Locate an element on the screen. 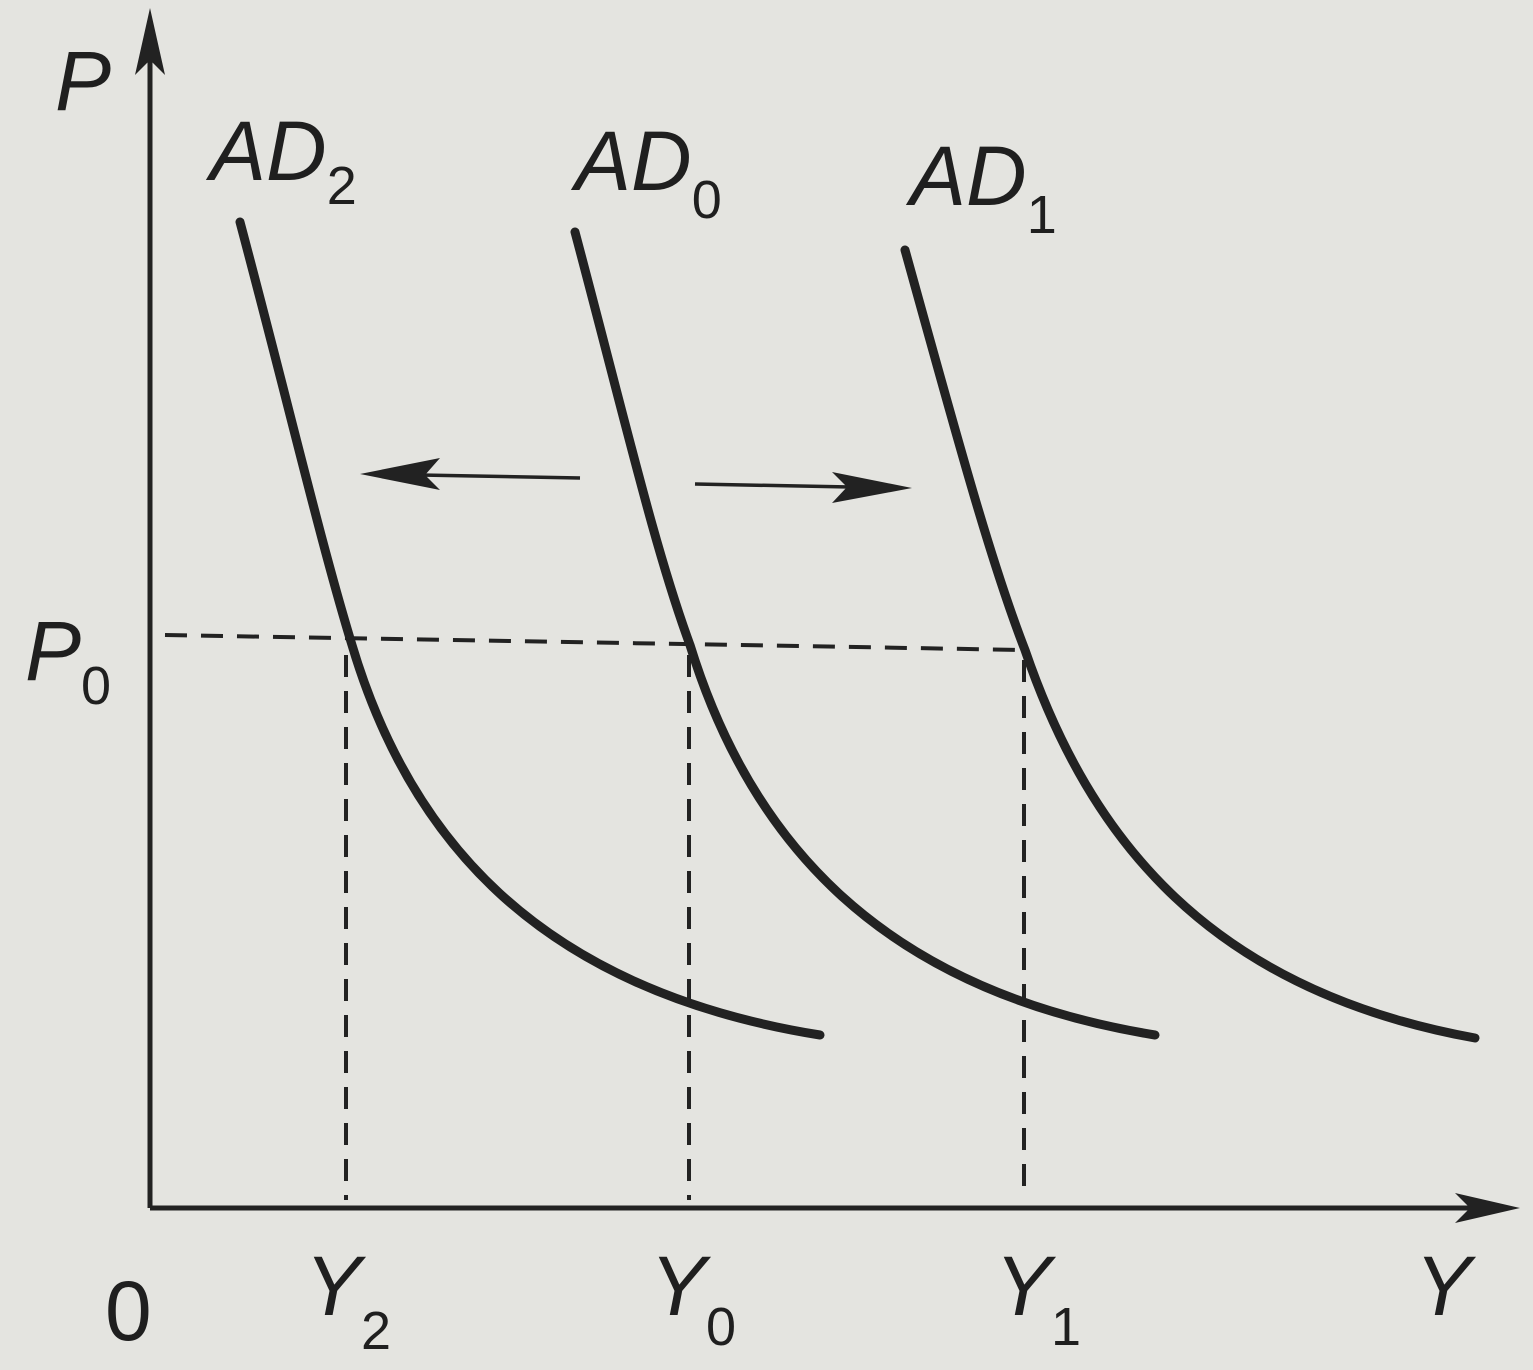 The image size is (1533, 1370). price-label-sub: 0 is located at coordinates (96, 686).